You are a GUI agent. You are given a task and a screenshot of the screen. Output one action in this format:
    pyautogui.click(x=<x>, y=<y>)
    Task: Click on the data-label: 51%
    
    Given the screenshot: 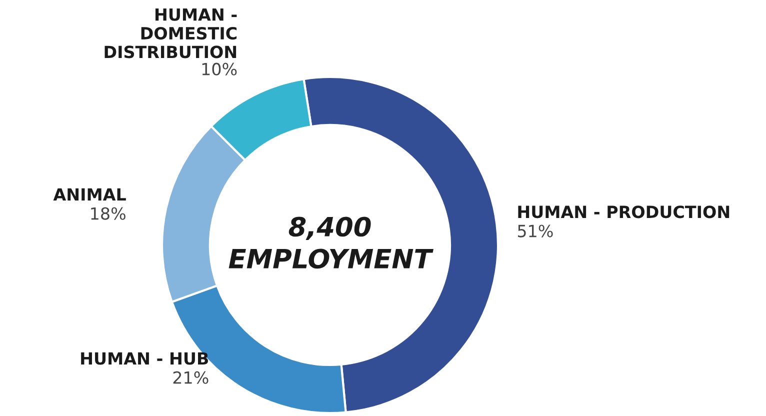 What is the action you would take?
    pyautogui.click(x=535, y=231)
    